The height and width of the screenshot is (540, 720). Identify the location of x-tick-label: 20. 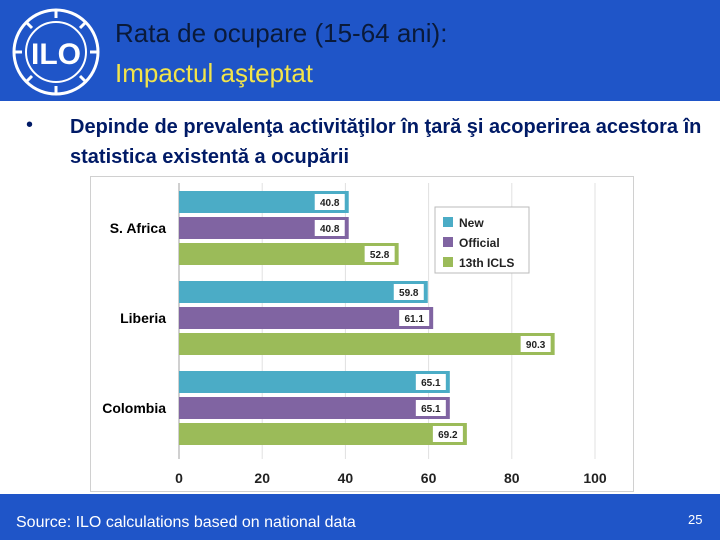
(262, 478).